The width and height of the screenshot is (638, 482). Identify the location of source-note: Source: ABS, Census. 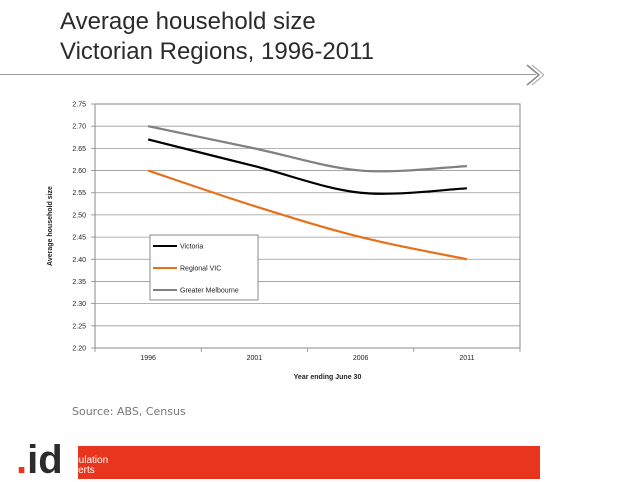
(129, 411).